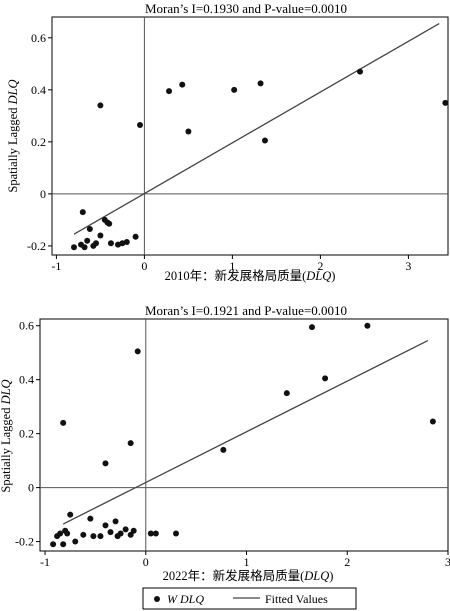 This screenshot has height=611, width=450. Describe the element at coordinates (185, 599) in the screenshot. I see `legend-label-points: W DLQ` at that location.